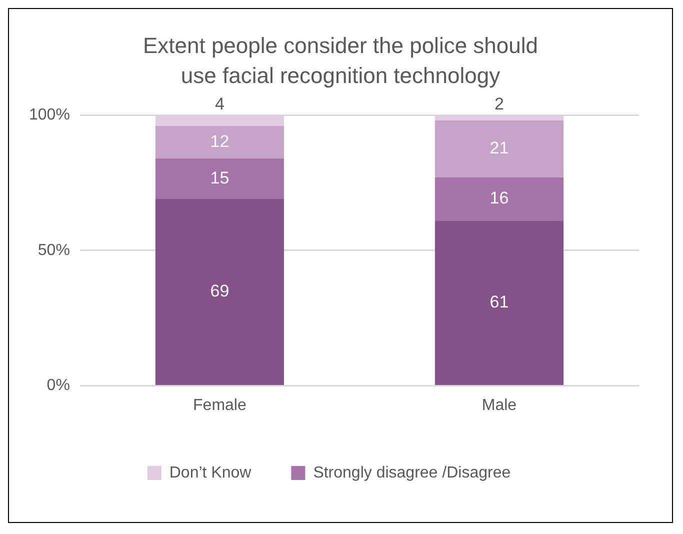  What do you see at coordinates (341, 61) in the screenshot?
I see `chart-title: Extent people consider the police should use facial recognition technology` at bounding box center [341, 61].